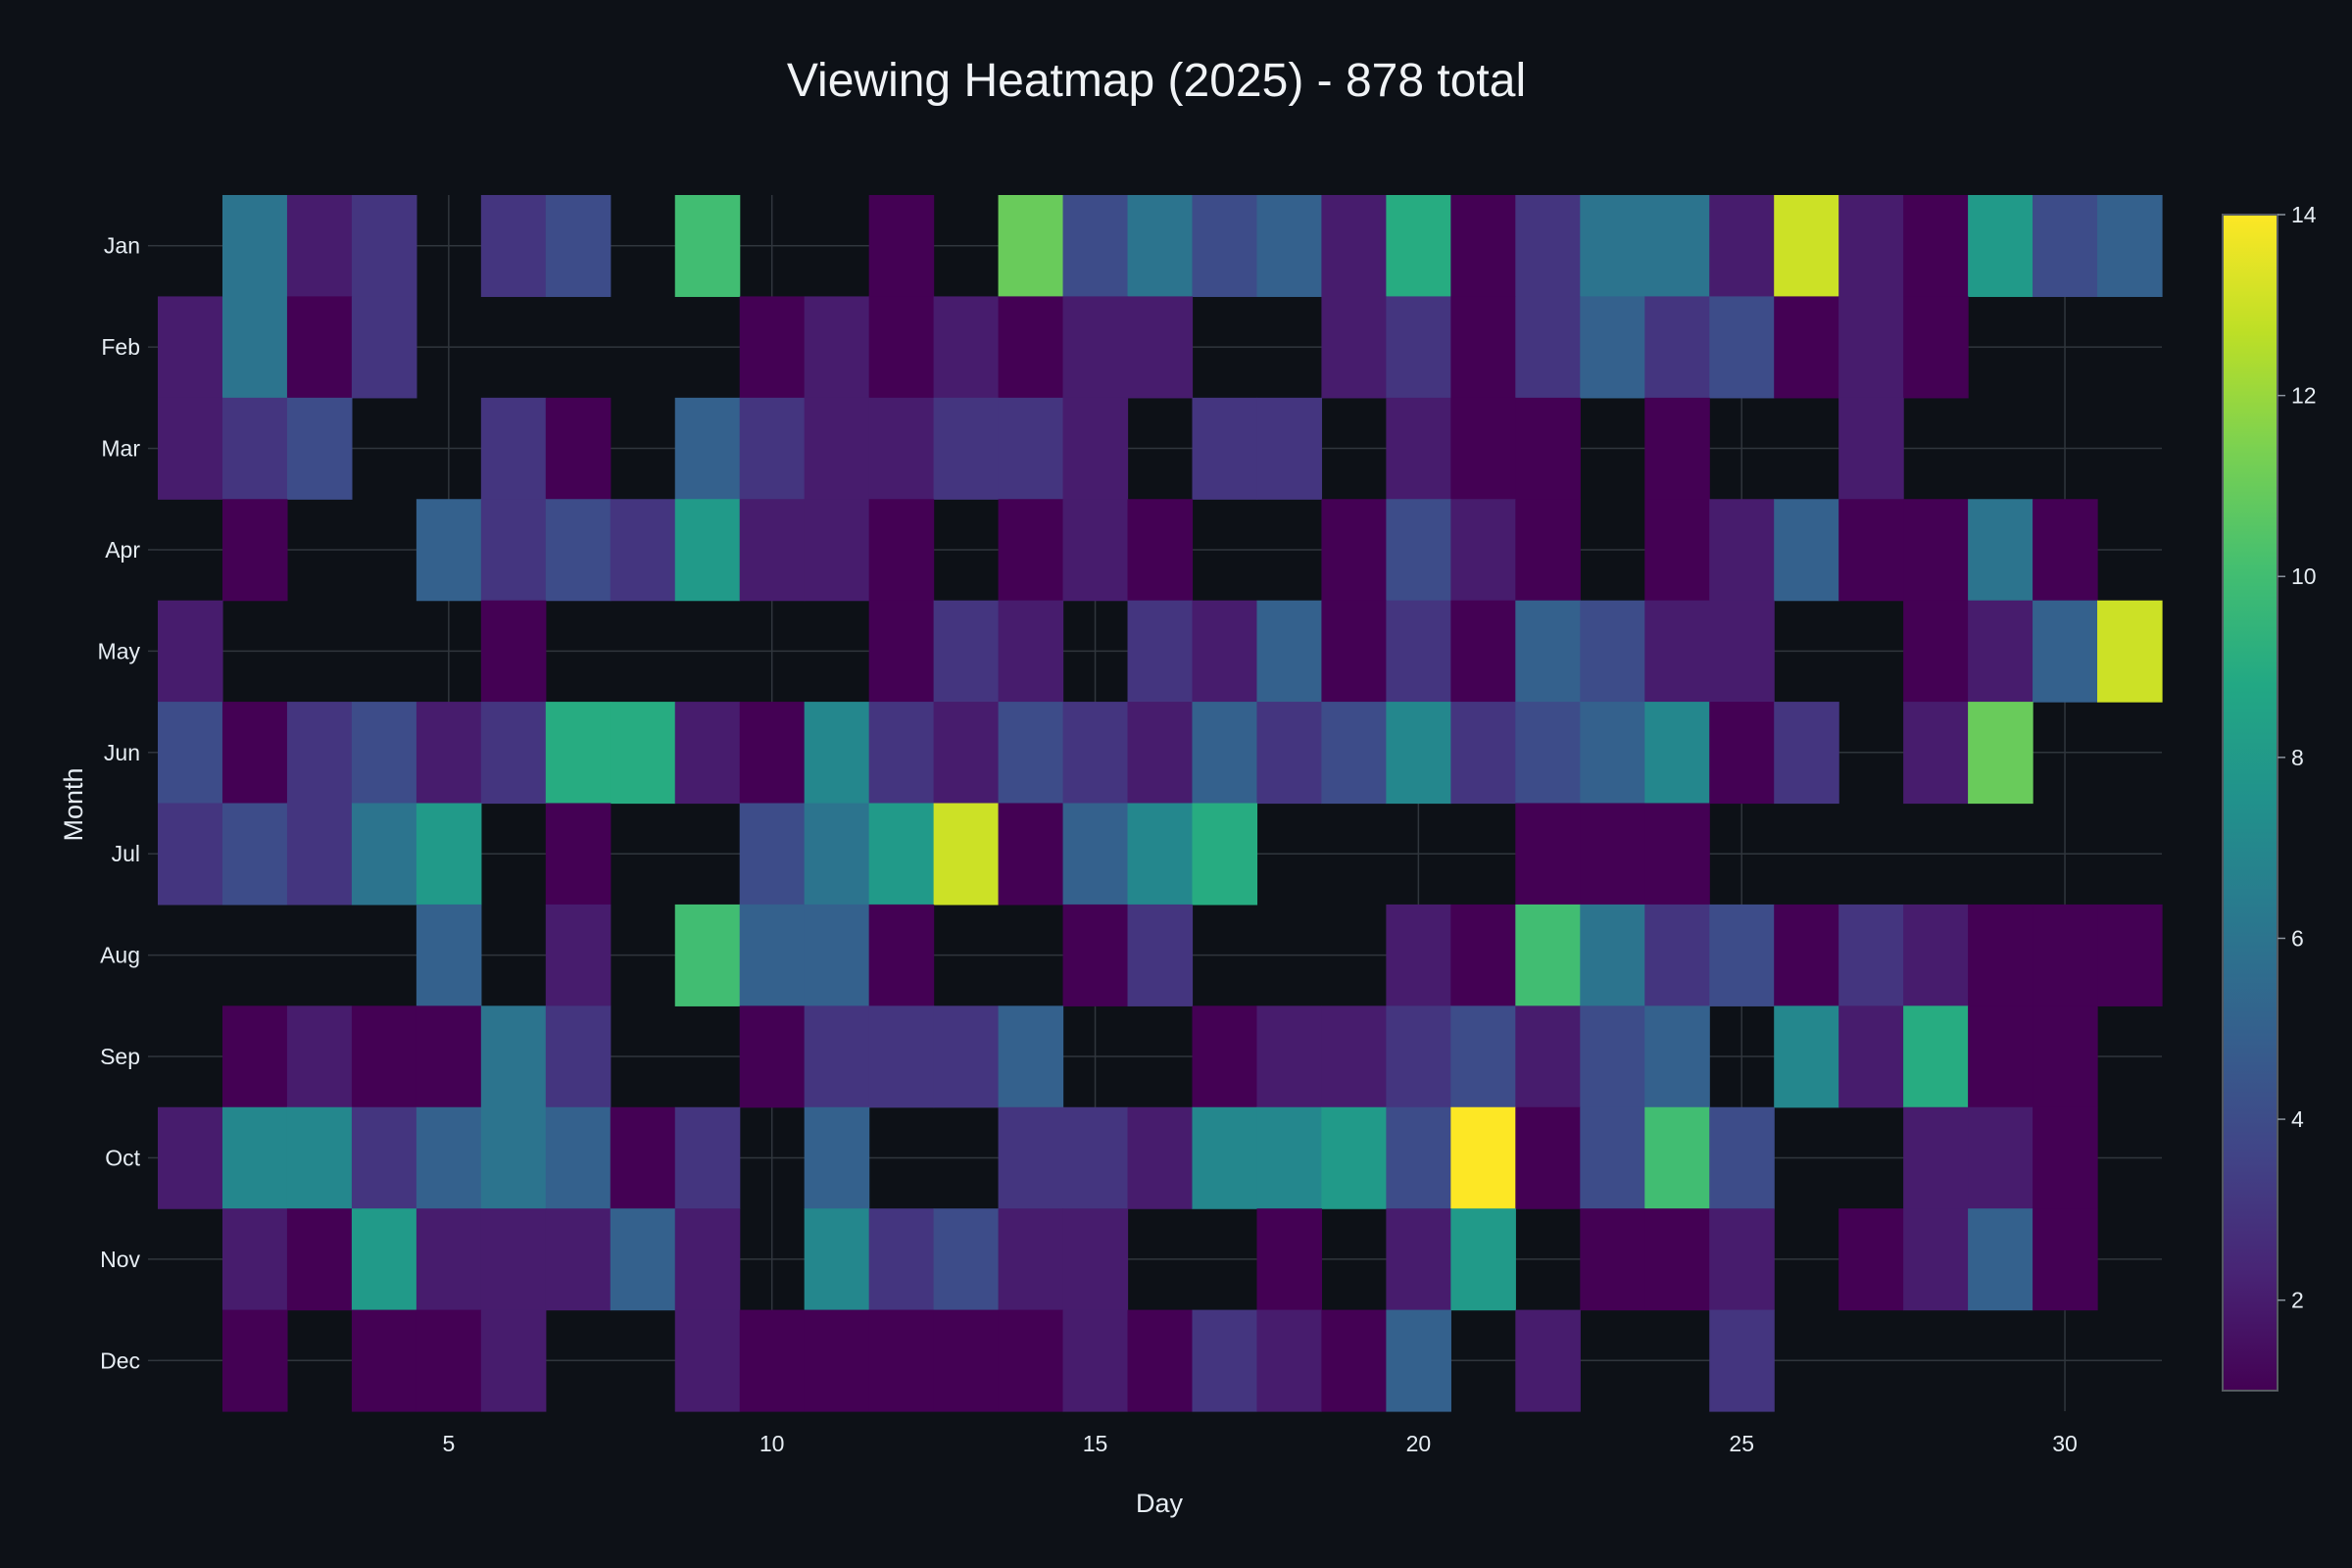 The image size is (2352, 1568). Describe the element at coordinates (448, 1443) in the screenshot. I see `x-tick-label-5: 5` at that location.